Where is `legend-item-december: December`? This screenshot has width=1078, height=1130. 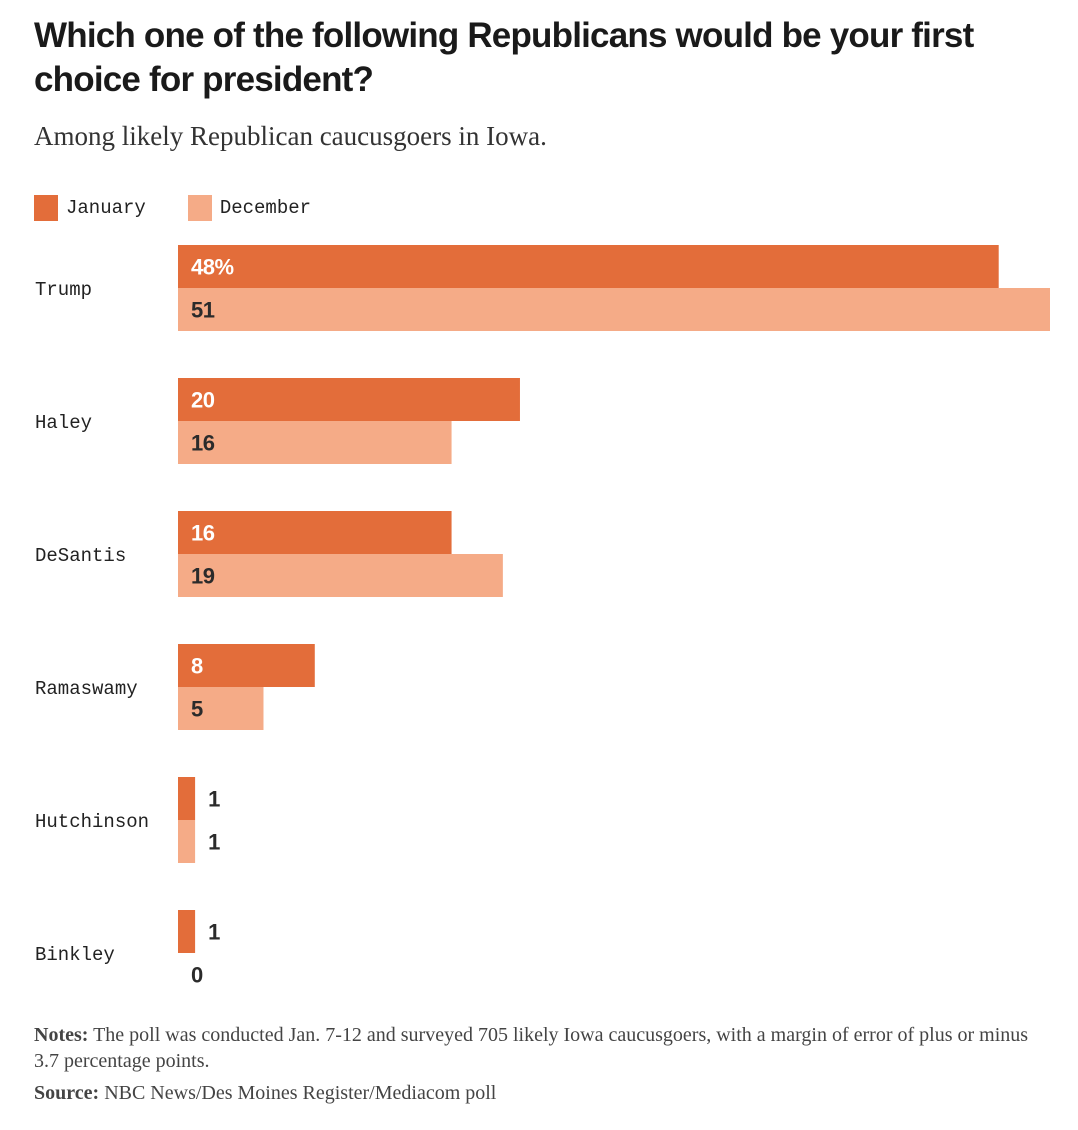
legend-item-december: December is located at coordinates (249, 208).